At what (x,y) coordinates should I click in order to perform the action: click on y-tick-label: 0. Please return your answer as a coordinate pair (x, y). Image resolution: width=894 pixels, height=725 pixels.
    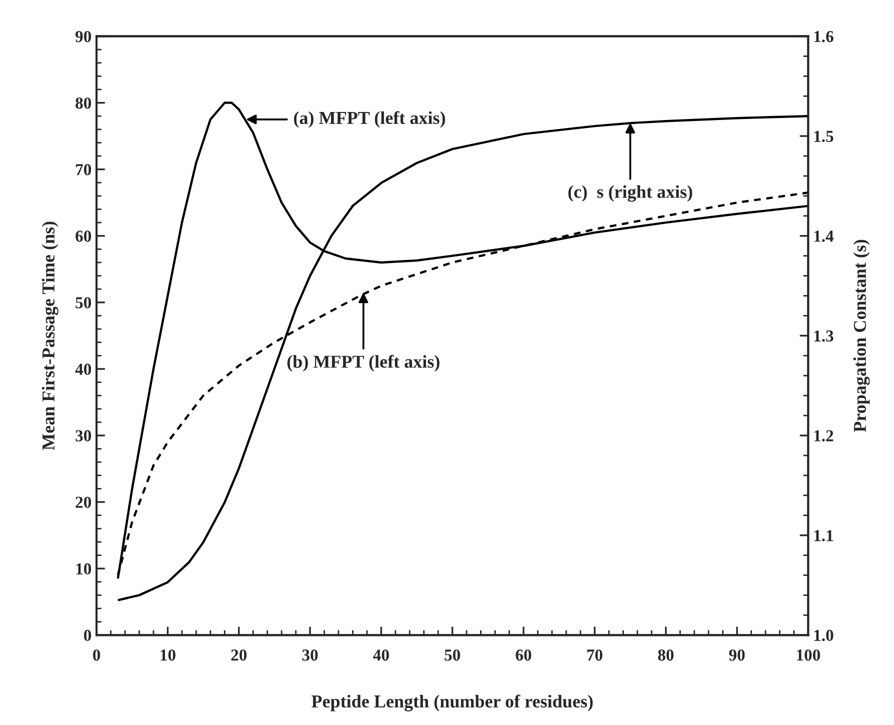
    Looking at the image, I should click on (88, 636).